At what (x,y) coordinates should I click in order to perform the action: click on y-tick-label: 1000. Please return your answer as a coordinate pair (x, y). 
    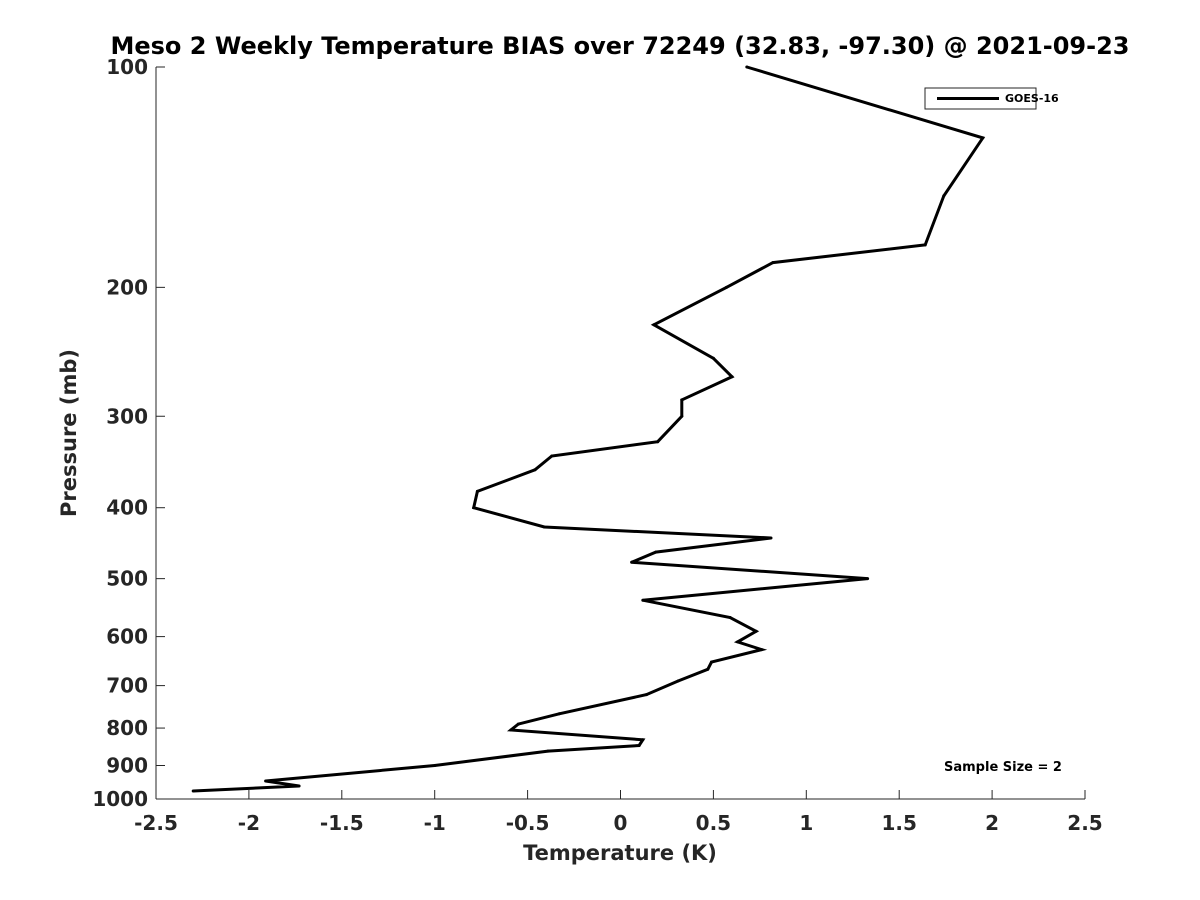
    Looking at the image, I should click on (120, 799).